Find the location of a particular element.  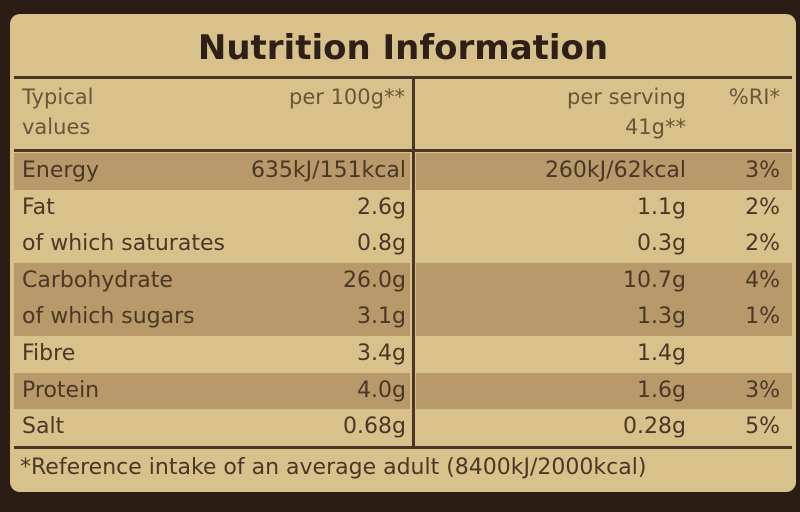

title: Nutrition Information is located at coordinates (403, 48).